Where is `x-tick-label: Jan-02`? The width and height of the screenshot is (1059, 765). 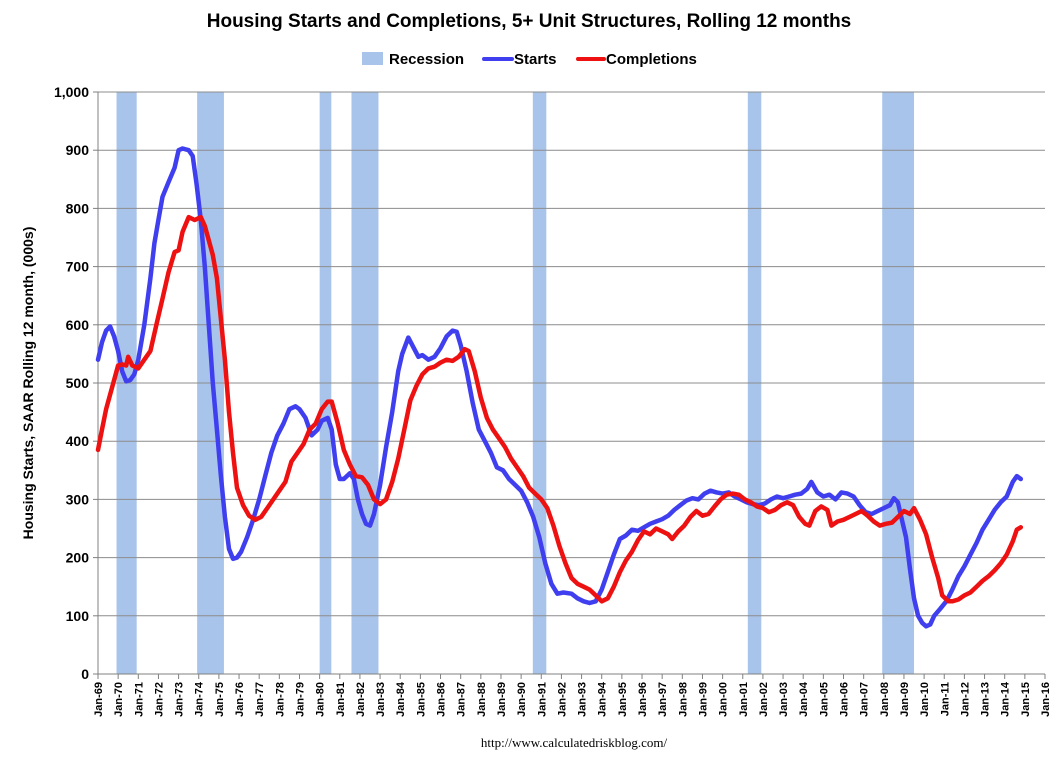
x-tick-label: Jan-02 is located at coordinates (764, 699).